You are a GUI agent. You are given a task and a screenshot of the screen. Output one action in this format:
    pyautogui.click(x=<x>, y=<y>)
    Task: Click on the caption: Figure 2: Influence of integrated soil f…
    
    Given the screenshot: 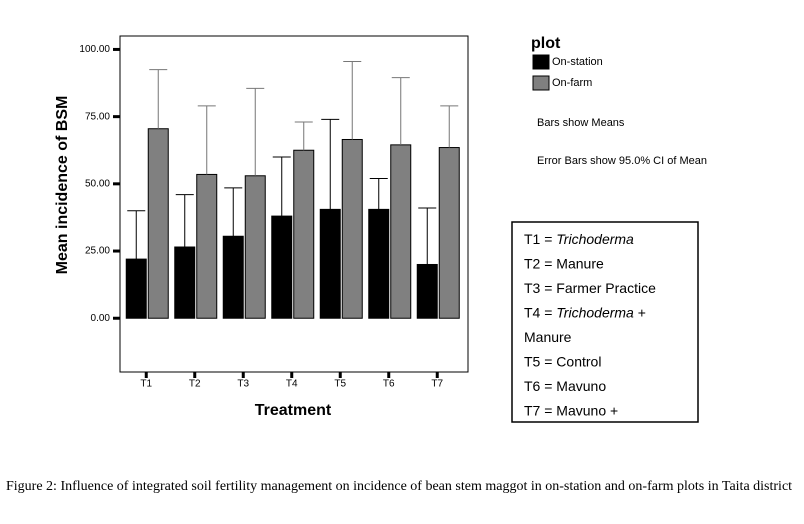 What is the action you would take?
    pyautogui.click(x=399, y=486)
    